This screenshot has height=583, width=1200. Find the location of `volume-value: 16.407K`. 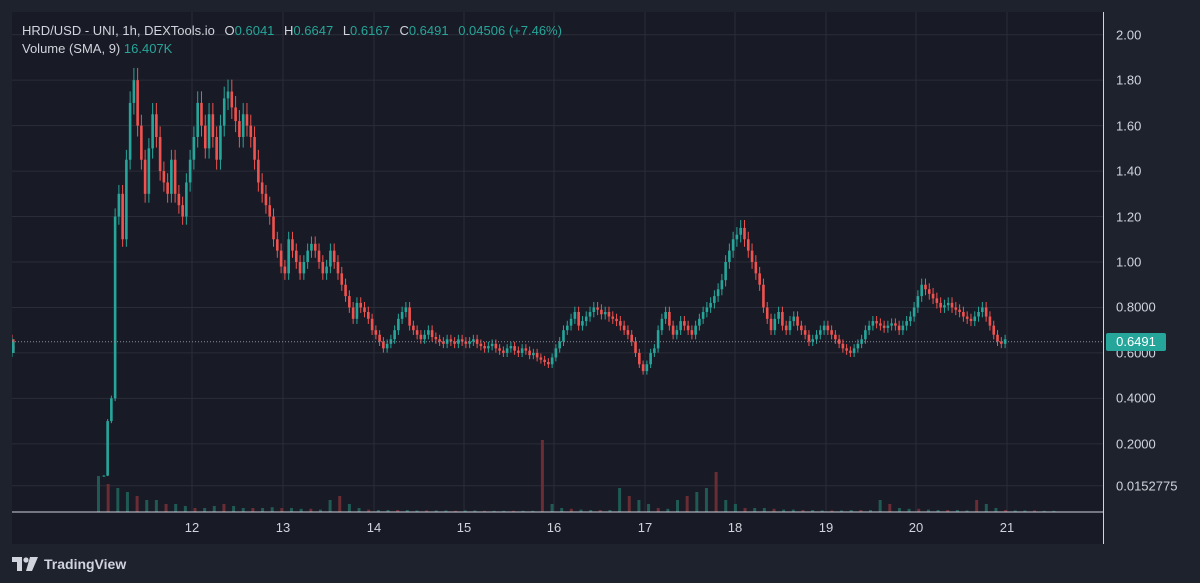

volume-value: 16.407K is located at coordinates (148, 48).